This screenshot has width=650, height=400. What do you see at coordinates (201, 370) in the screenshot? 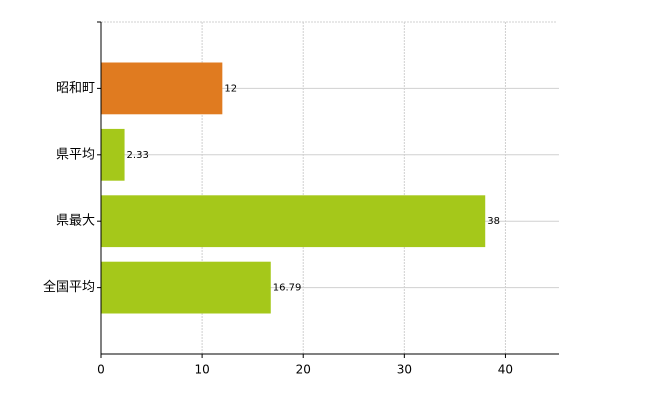
I see `x-tick-label: 10` at bounding box center [201, 370].